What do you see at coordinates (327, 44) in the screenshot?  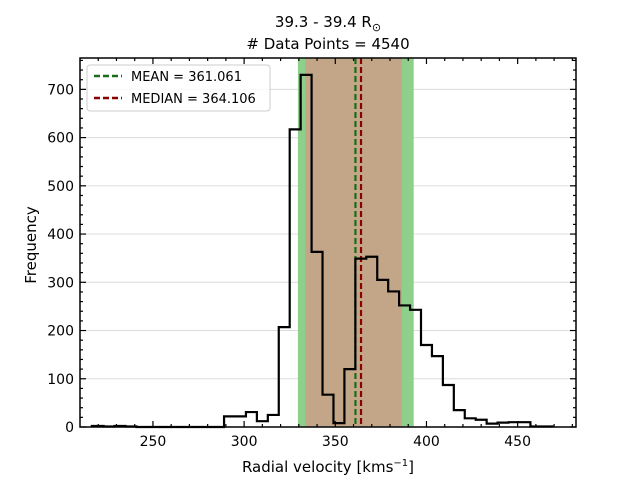 I see `title-line2: # Data Points = 4540` at bounding box center [327, 44].